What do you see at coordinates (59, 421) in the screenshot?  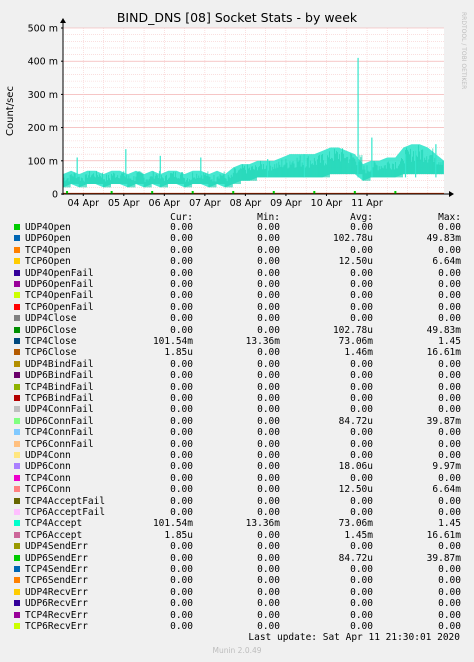 I see `legend-series-name: UDP6ConnFail` at bounding box center [59, 421].